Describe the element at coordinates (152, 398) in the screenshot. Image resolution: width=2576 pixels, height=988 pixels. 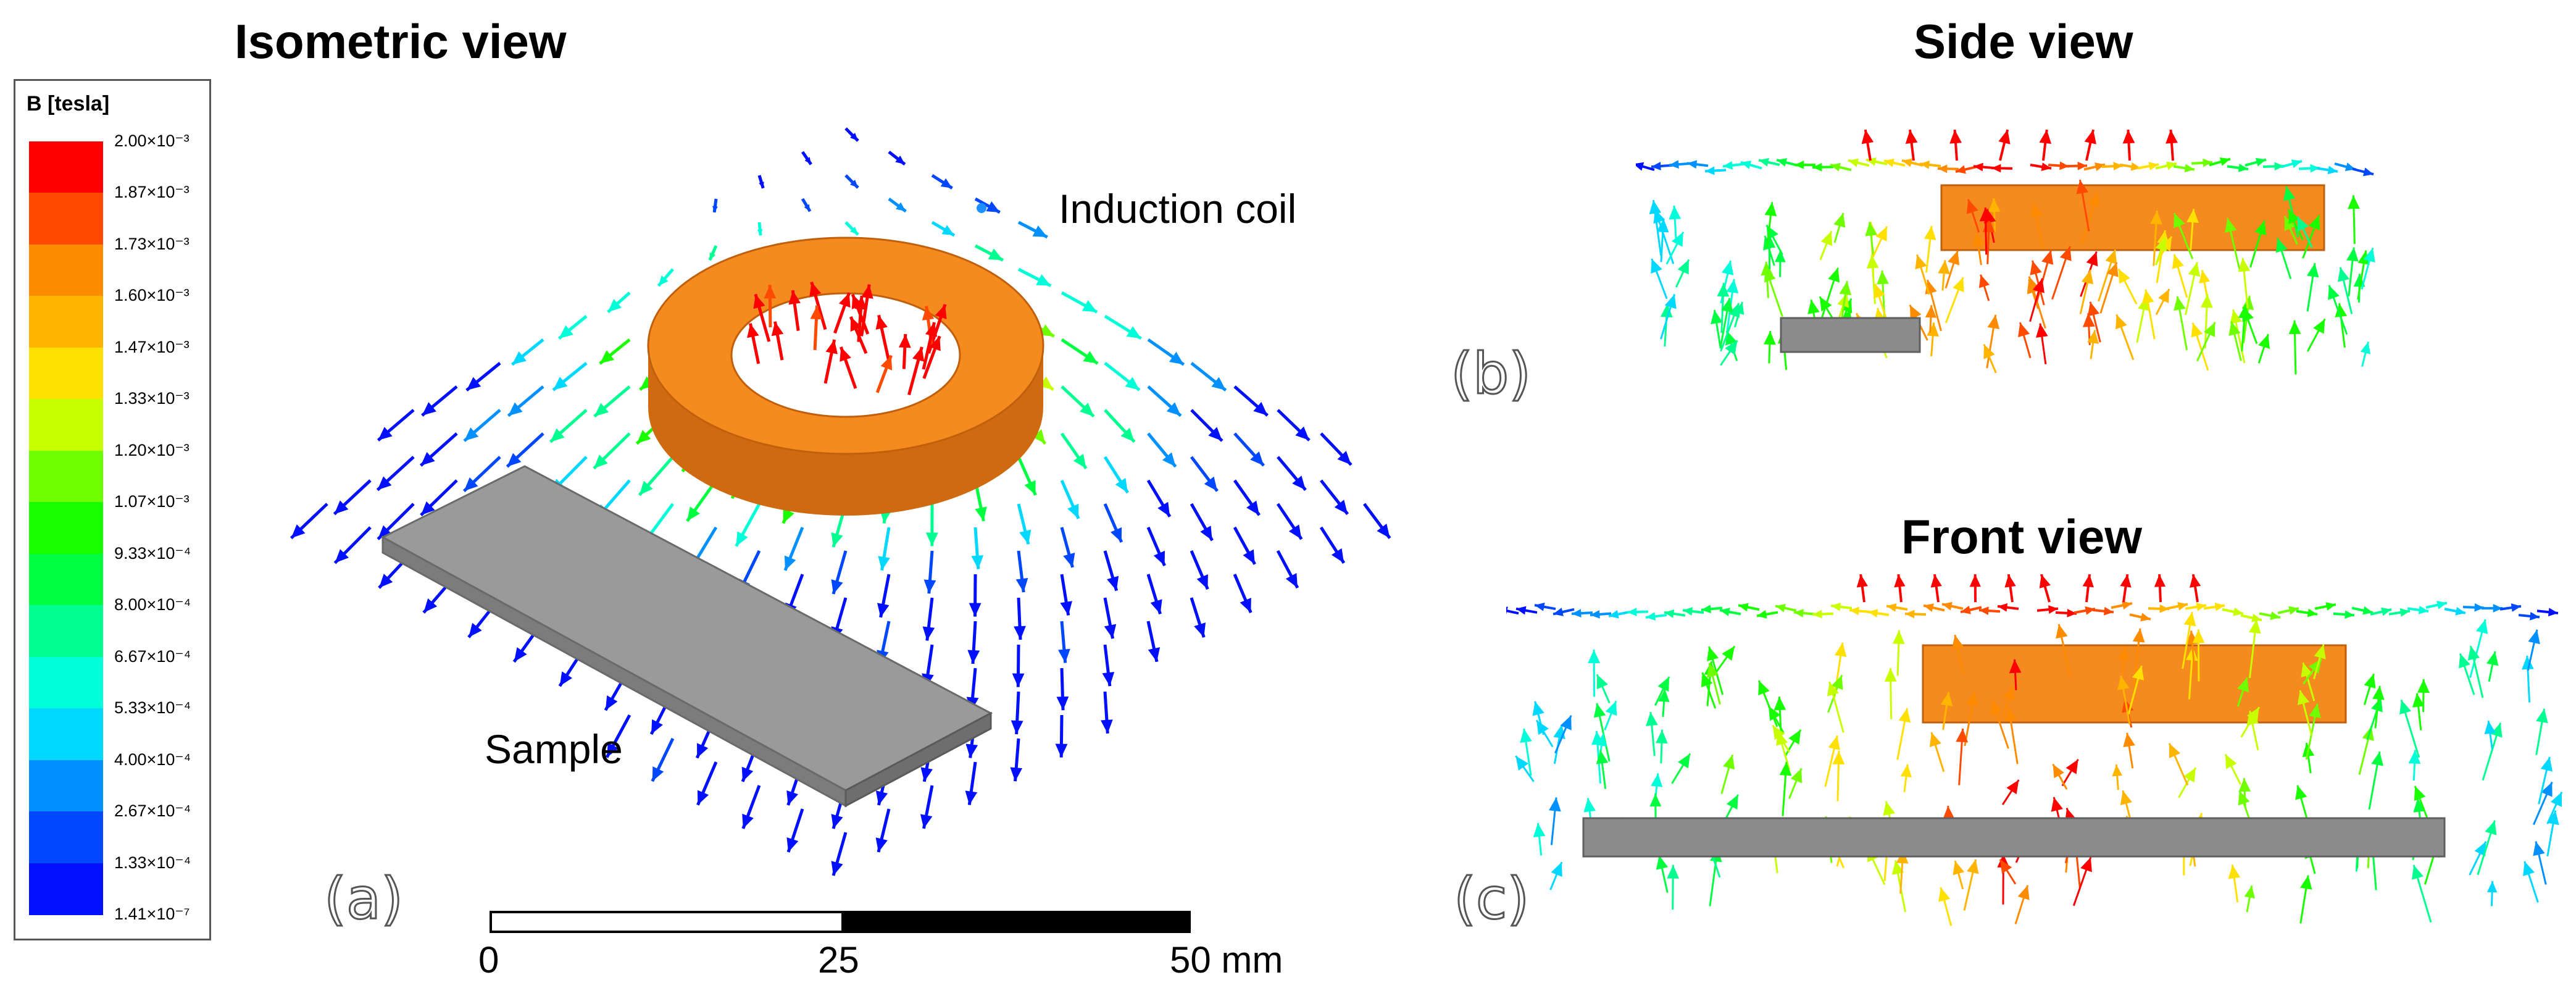
I see `legend-tick-label: 1.33×10⁻³` at that location.